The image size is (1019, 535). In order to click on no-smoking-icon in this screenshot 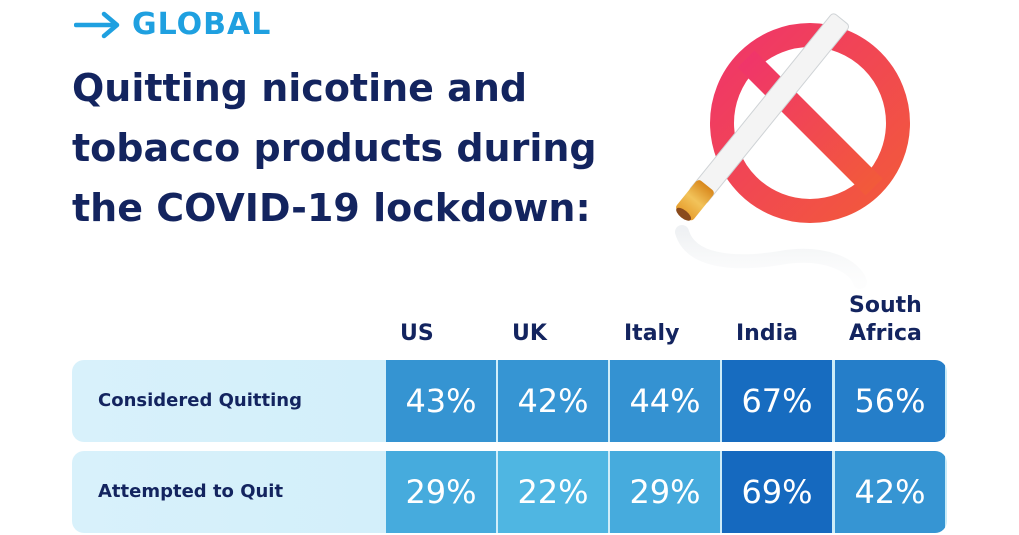, I will do `click(792, 151)`.